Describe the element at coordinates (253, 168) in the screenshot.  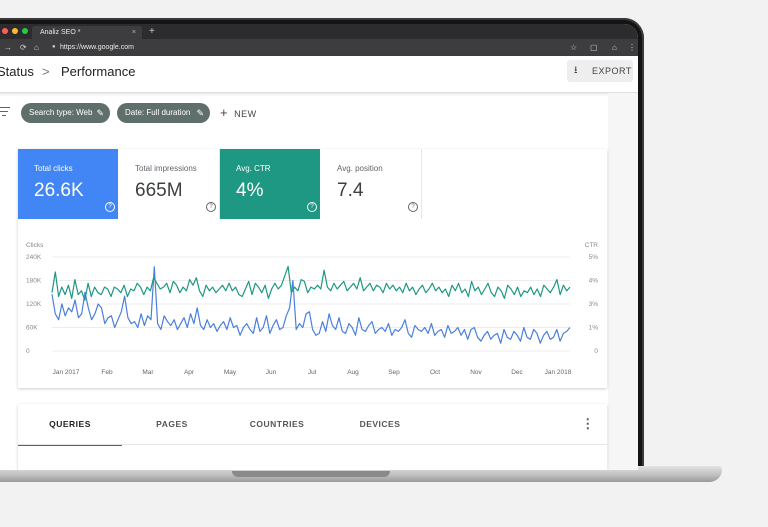
I see `metric-label: Avg. CTR` at that location.